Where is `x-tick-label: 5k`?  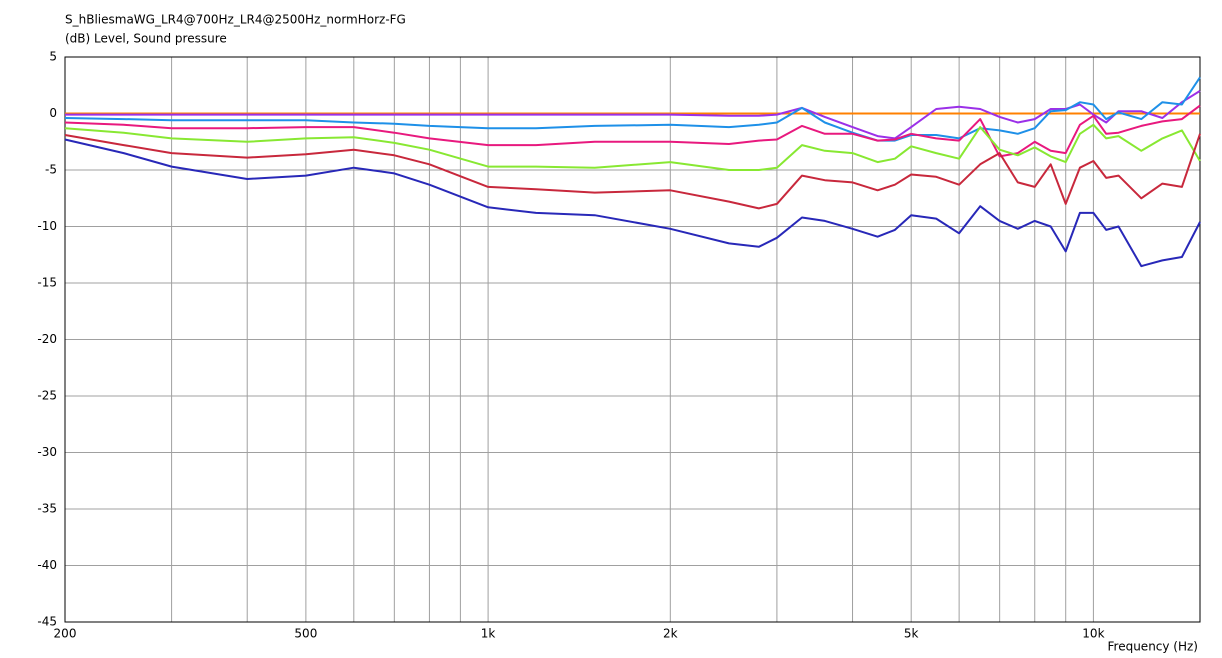 x-tick-label: 5k is located at coordinates (911, 634).